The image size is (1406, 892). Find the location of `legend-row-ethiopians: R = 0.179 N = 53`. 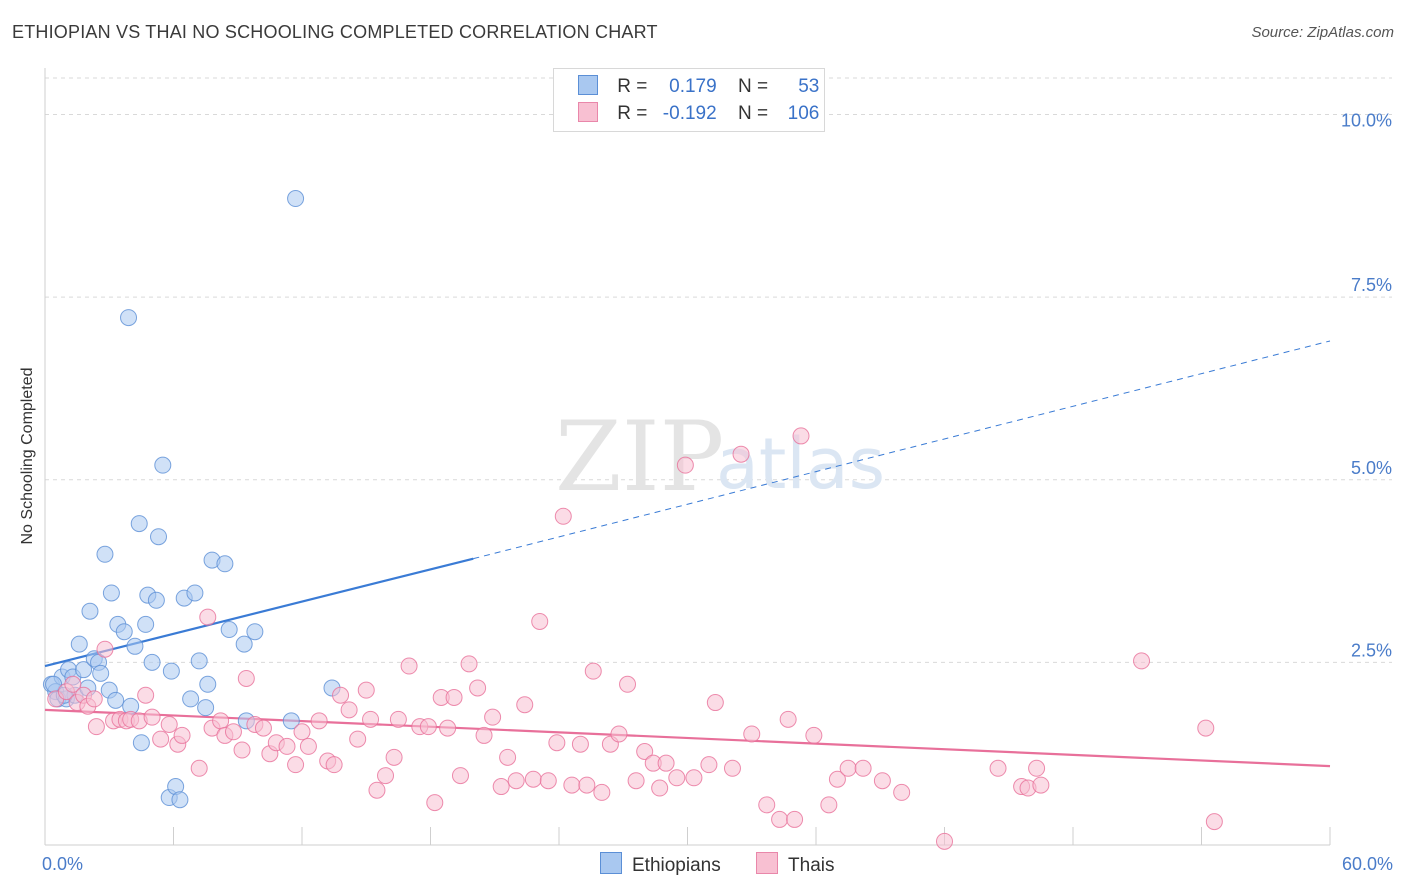

legend-row-ethiopians: R = 0.179 N = 53 is located at coordinates (698, 86).